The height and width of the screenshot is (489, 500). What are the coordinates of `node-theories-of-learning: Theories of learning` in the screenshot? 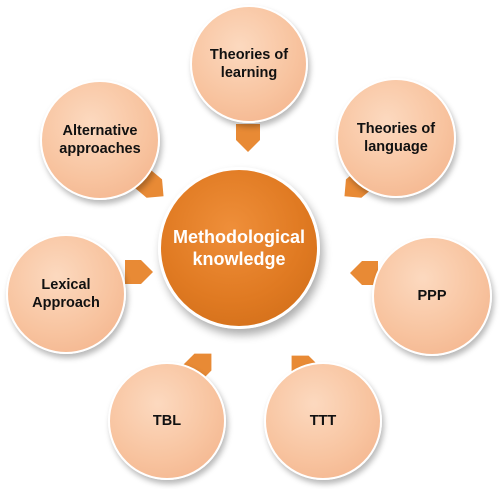 It's located at (249, 64).